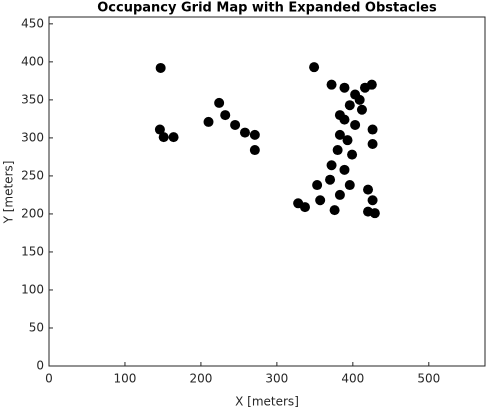 The image size is (487, 410). What do you see at coordinates (9, 193) in the screenshot?
I see `y-axis-label: Y [meters]` at bounding box center [9, 193].